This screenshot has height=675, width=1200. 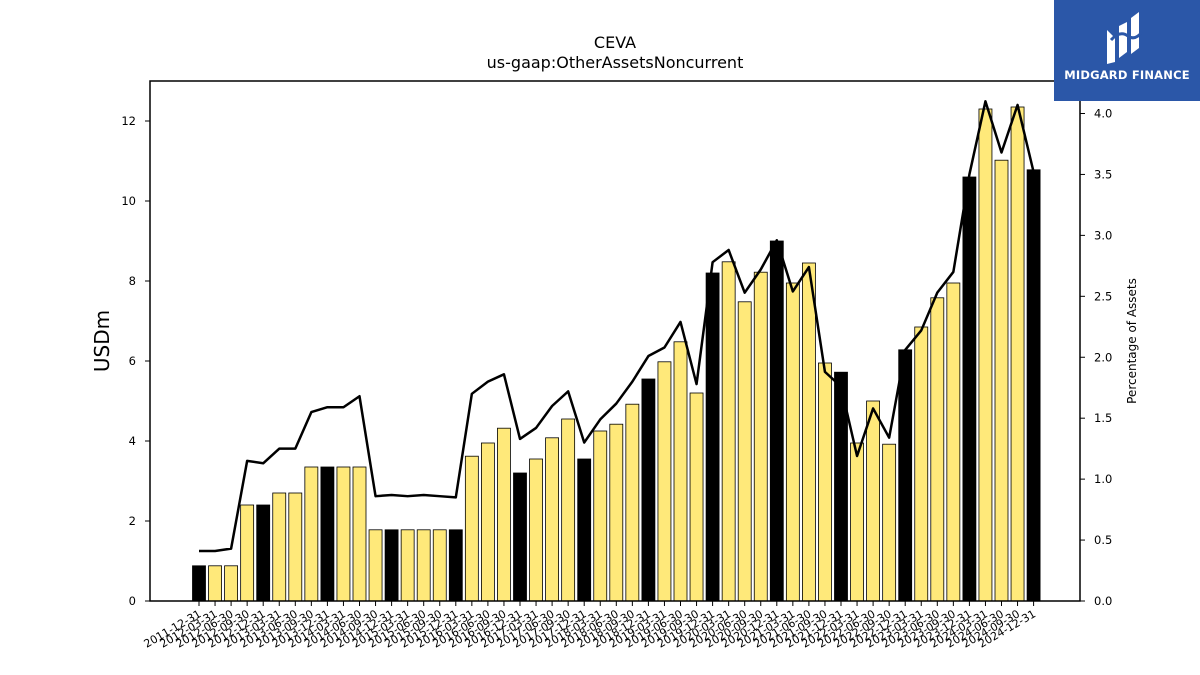 I want to click on brand-logo: MIDGARD FINANCE, so click(x=1127, y=50).